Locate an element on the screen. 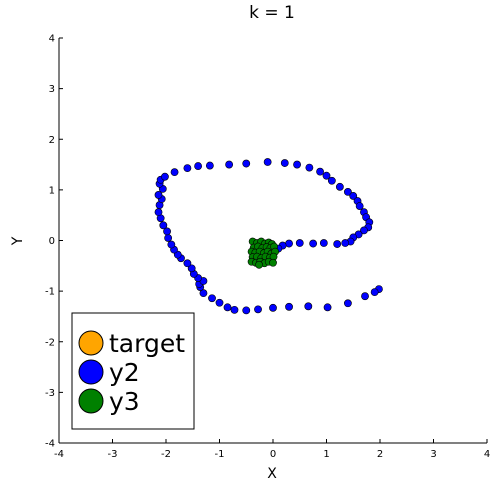 Image resolution: width=499 pixels, height=499 pixels. legend-marker-y3 is located at coordinates (91, 401).